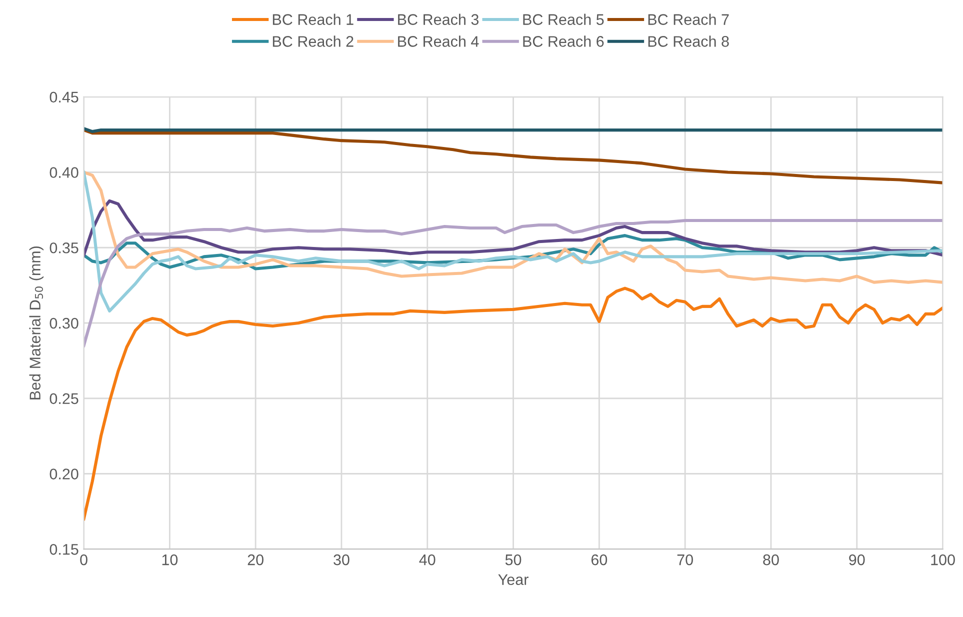  Describe the element at coordinates (64, 248) in the screenshot. I see `y-tick-label: 0.35` at that location.